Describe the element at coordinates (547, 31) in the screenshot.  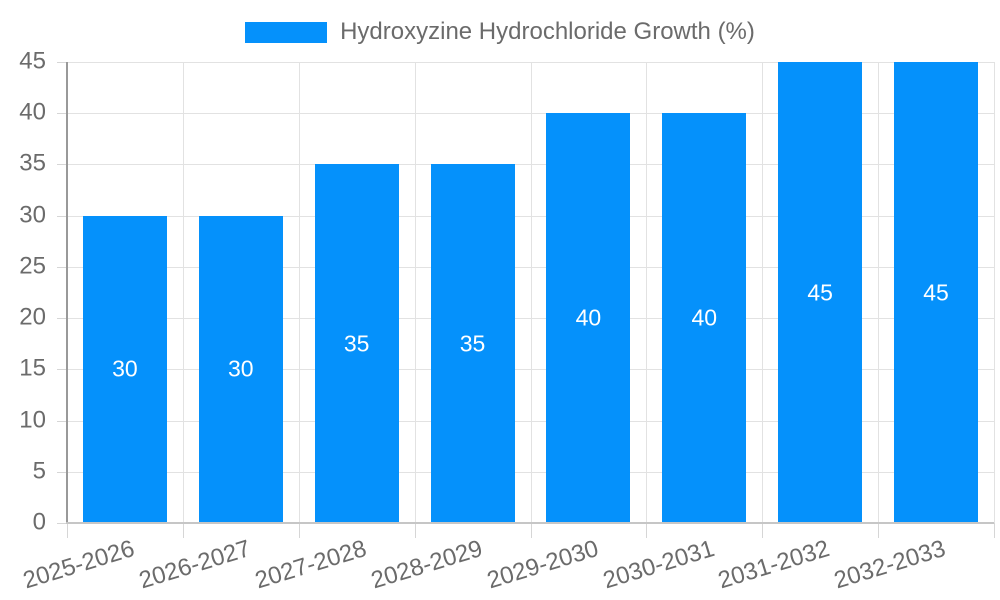
I see `legend-series-label: Hydroxyzine Hydrochloride Growth (%)` at that location.